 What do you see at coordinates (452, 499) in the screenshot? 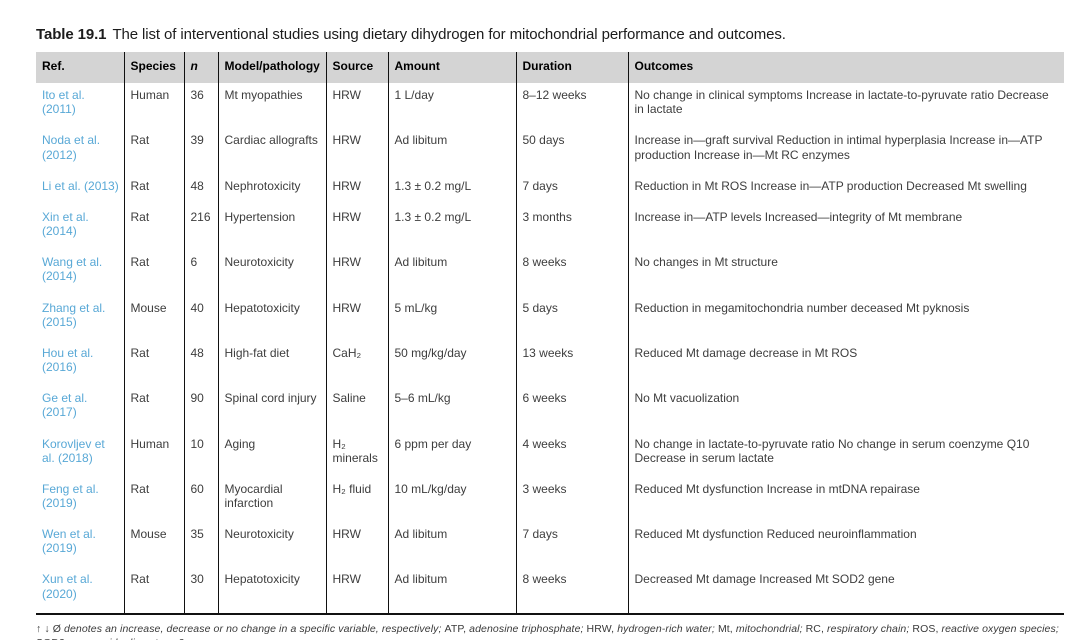
I see `cell-amount: 10 mL/kg/day` at bounding box center [452, 499].